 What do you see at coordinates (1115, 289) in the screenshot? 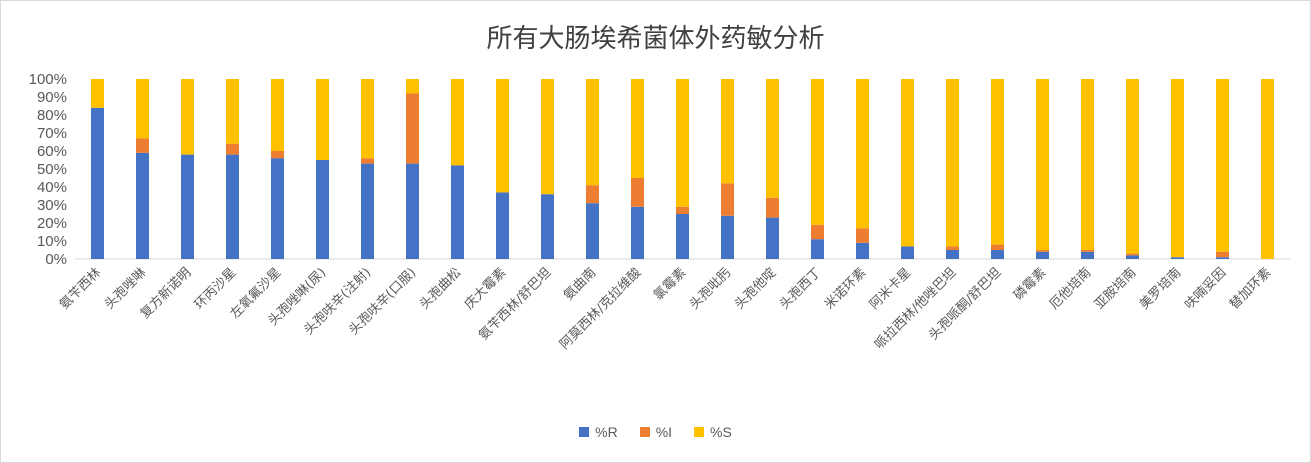
I see `x-tick-label: 亚胺培南` at bounding box center [1115, 289].